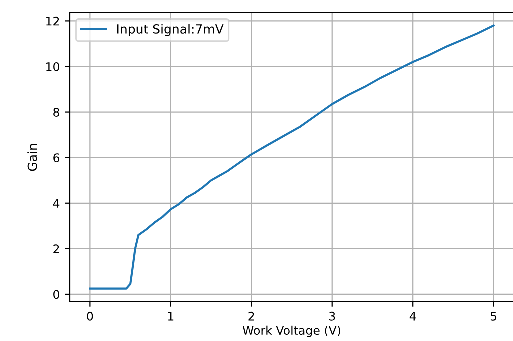  I want to click on x-tick-label: 3, so click(333, 316).